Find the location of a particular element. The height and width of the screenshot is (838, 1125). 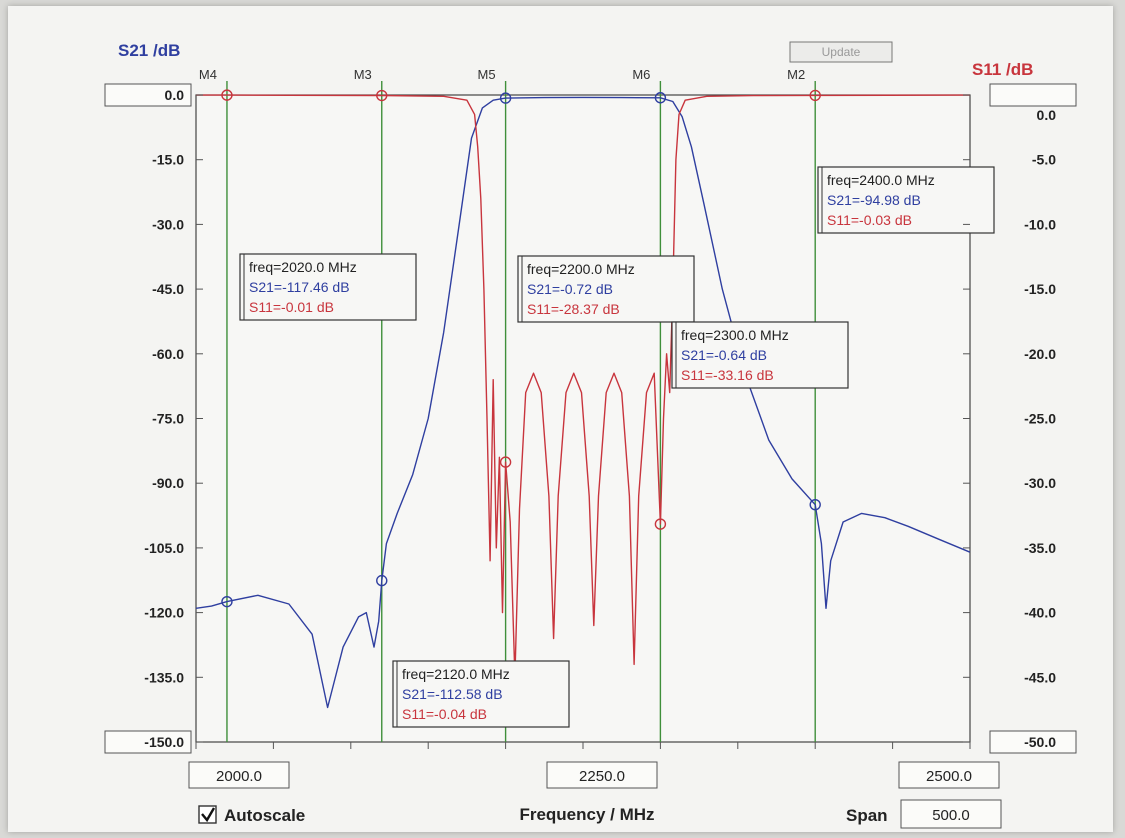

marker-box-s21: S21=-112.58 dB is located at coordinates (452, 694).